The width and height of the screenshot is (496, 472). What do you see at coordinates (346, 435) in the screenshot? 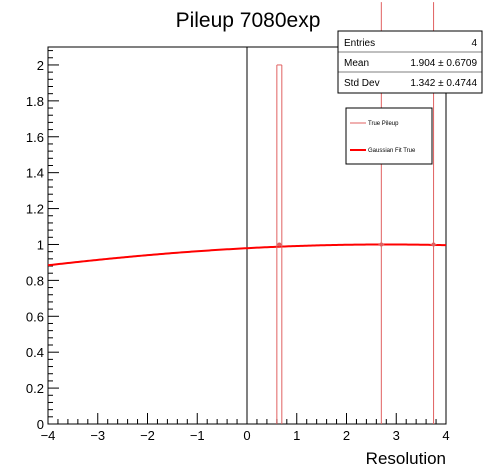
I see `x-tick-label: 2` at bounding box center [346, 435].